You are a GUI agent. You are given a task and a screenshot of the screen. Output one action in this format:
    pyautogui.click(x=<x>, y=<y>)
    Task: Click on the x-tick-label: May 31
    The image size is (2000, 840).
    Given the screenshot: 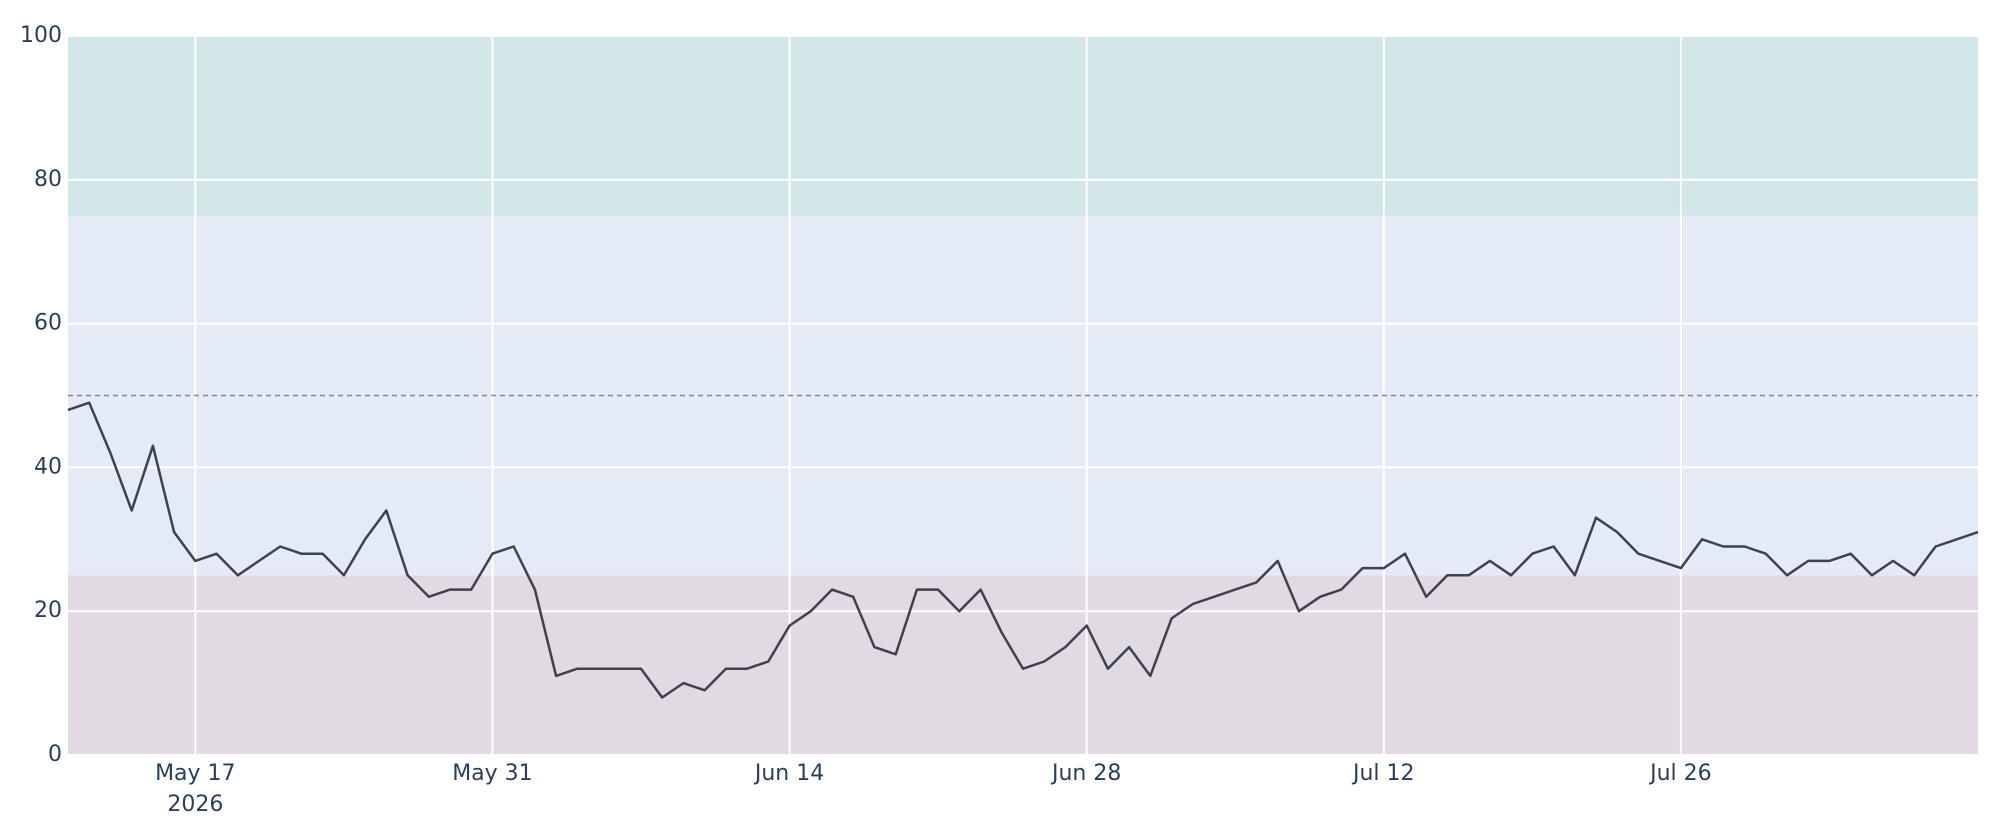 What is the action you would take?
    pyautogui.click(x=492, y=773)
    